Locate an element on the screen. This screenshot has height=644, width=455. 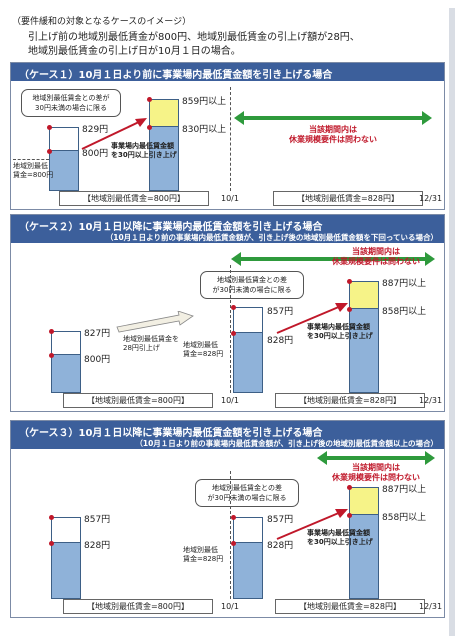
case3-date-oct1: 10/1 is located at coordinates (230, 606).